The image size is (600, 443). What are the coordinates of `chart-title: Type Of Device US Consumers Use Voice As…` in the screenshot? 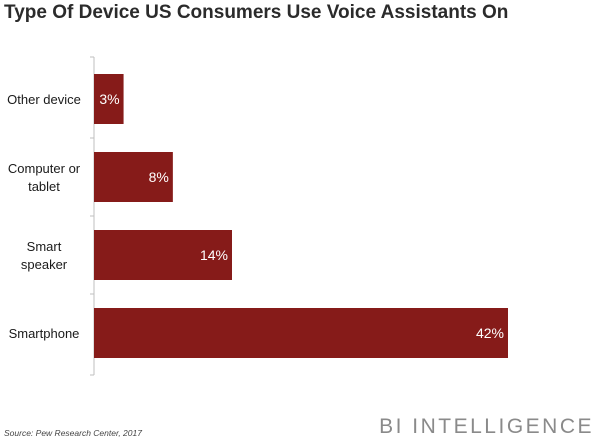 It's located at (256, 12).